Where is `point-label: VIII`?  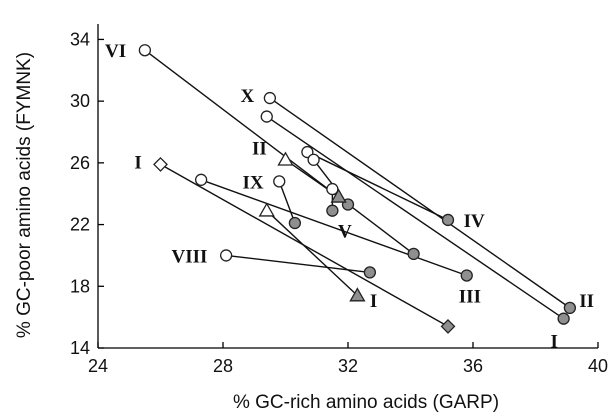
point-label: VIII is located at coordinates (189, 256).